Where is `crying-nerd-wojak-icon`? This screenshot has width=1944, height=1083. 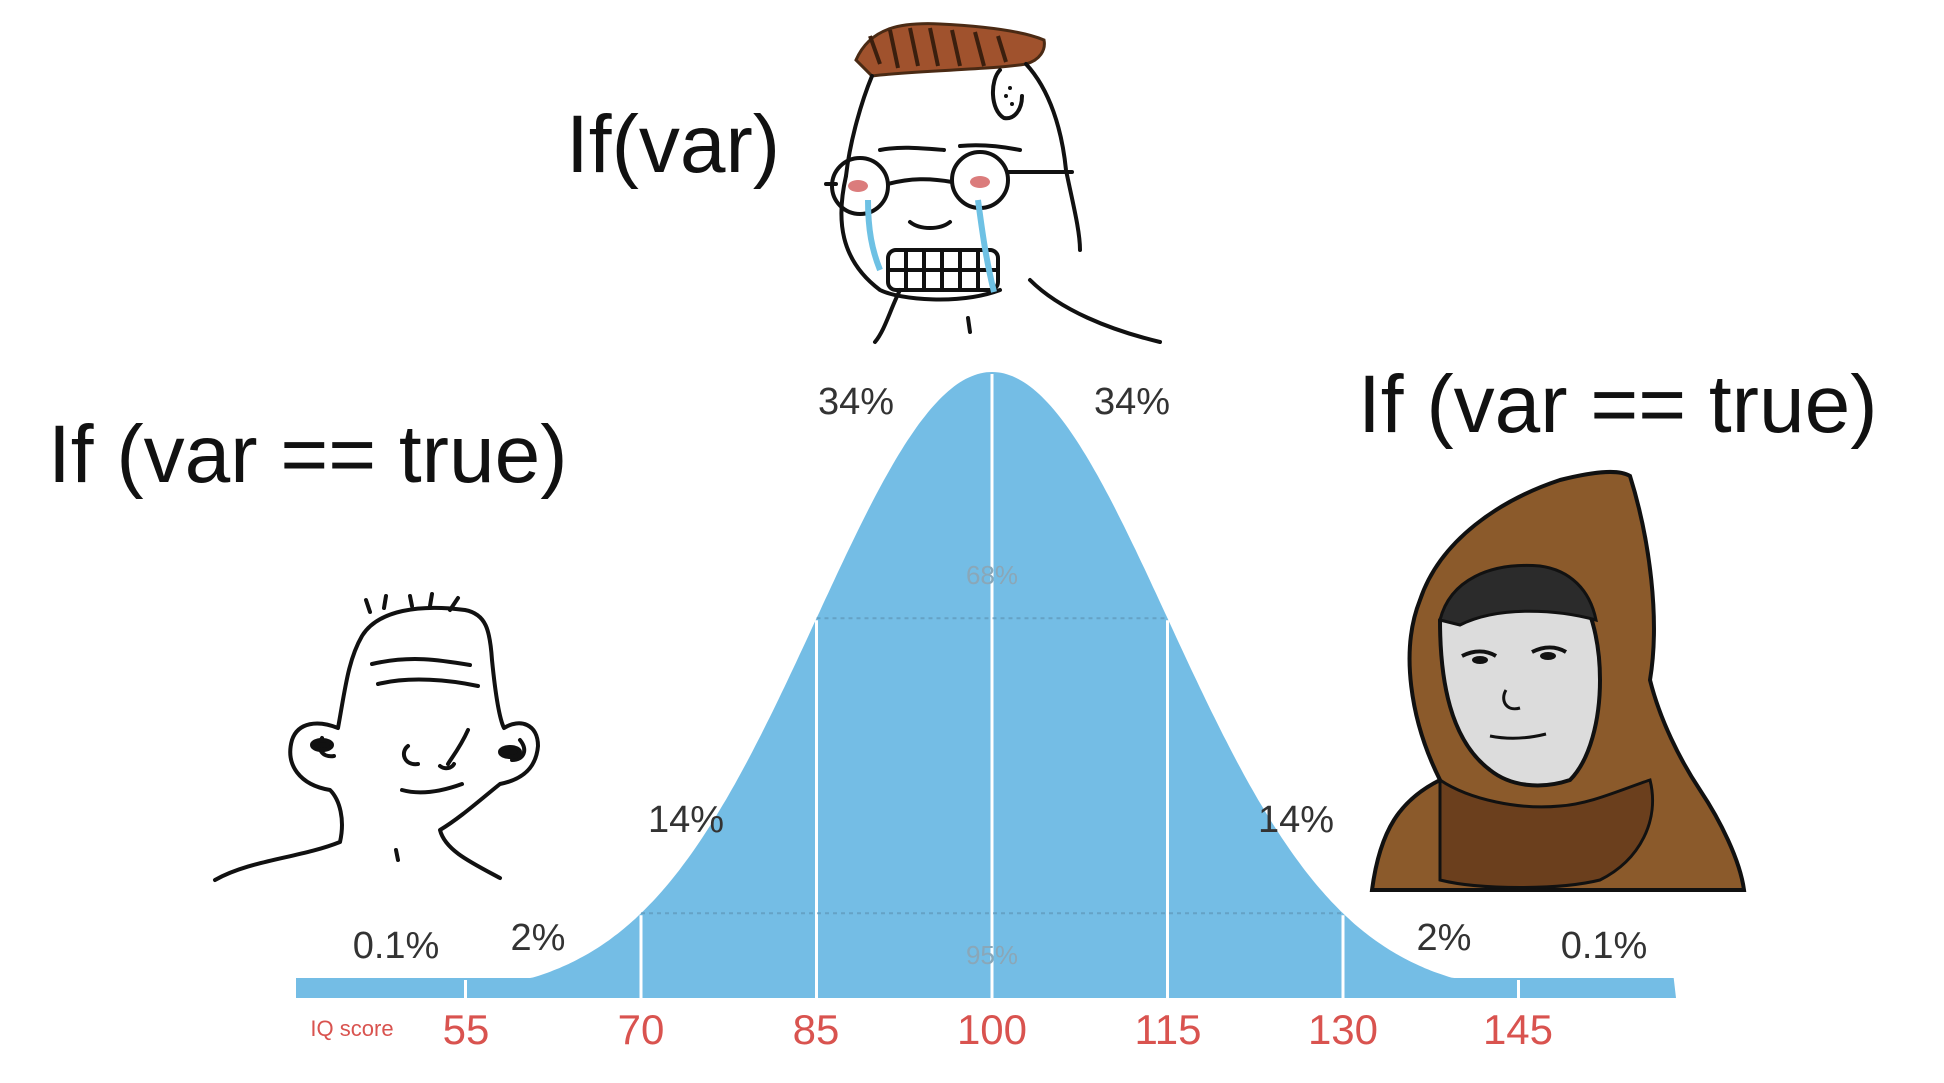 crying-nerd-wojak-icon is located at coordinates (993, 183).